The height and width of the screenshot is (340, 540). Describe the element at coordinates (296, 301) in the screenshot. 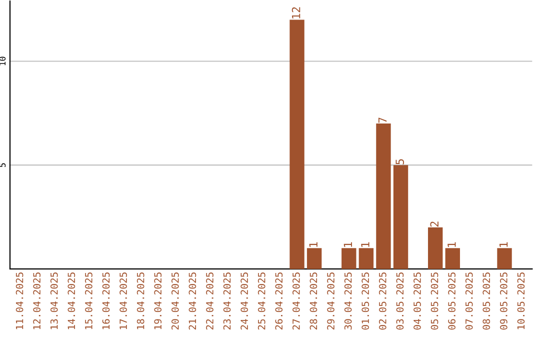

I see `x-tick-label: 27.04.2025` at that location.